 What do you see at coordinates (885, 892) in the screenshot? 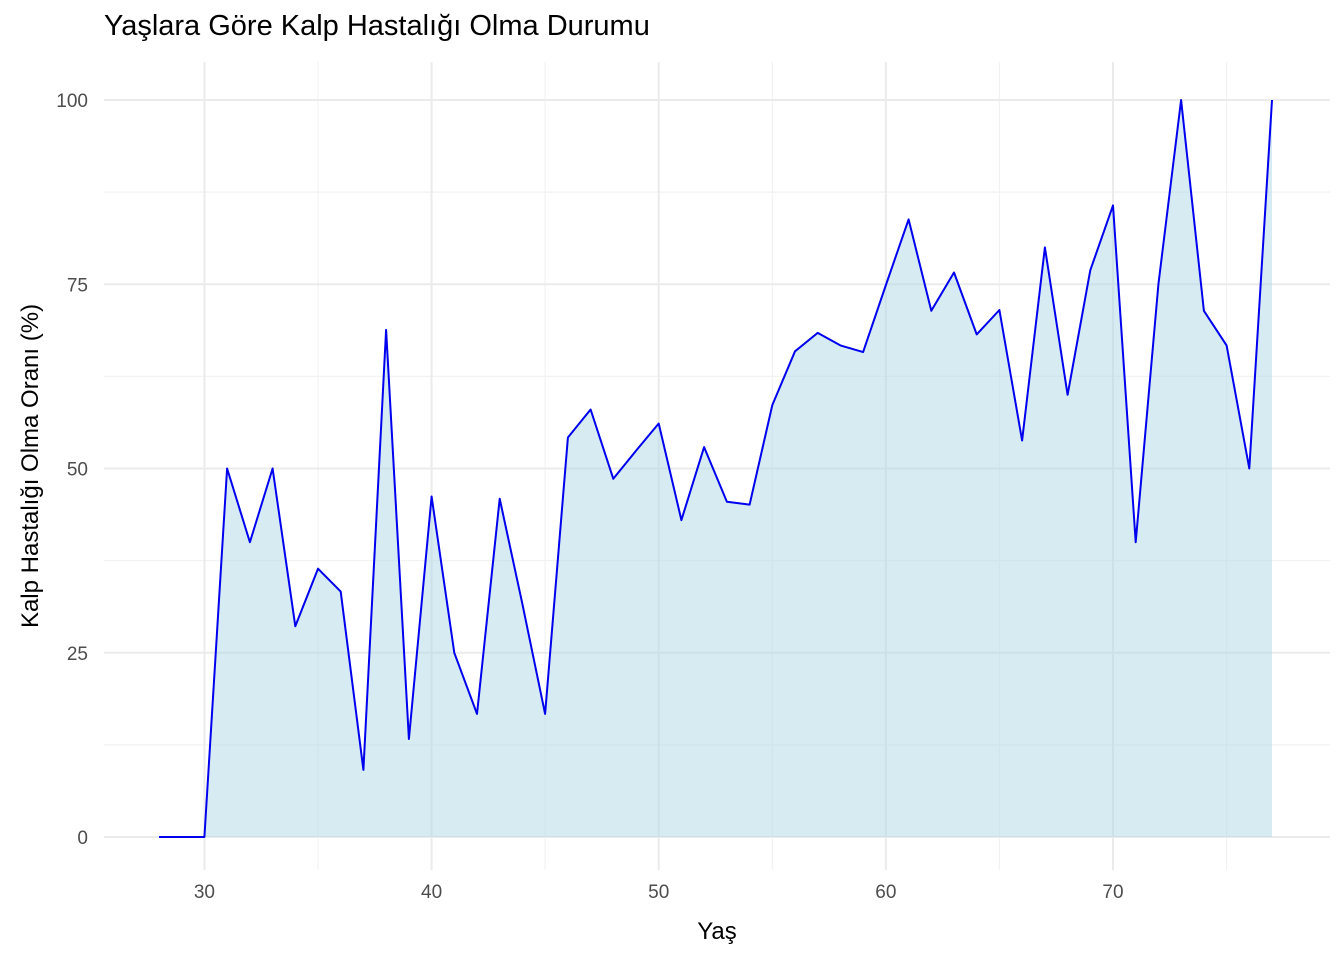
I see `x-tick-label: 60` at bounding box center [885, 892].